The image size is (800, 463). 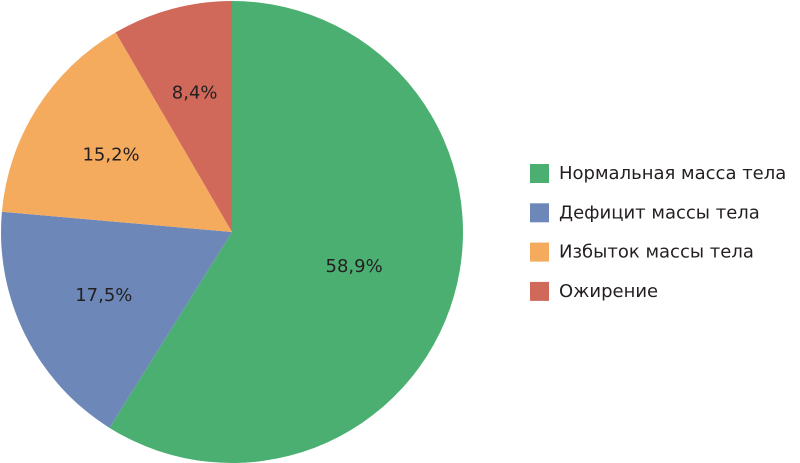 I want to click on legend-label: Нормальная масса тела, so click(x=672, y=173).